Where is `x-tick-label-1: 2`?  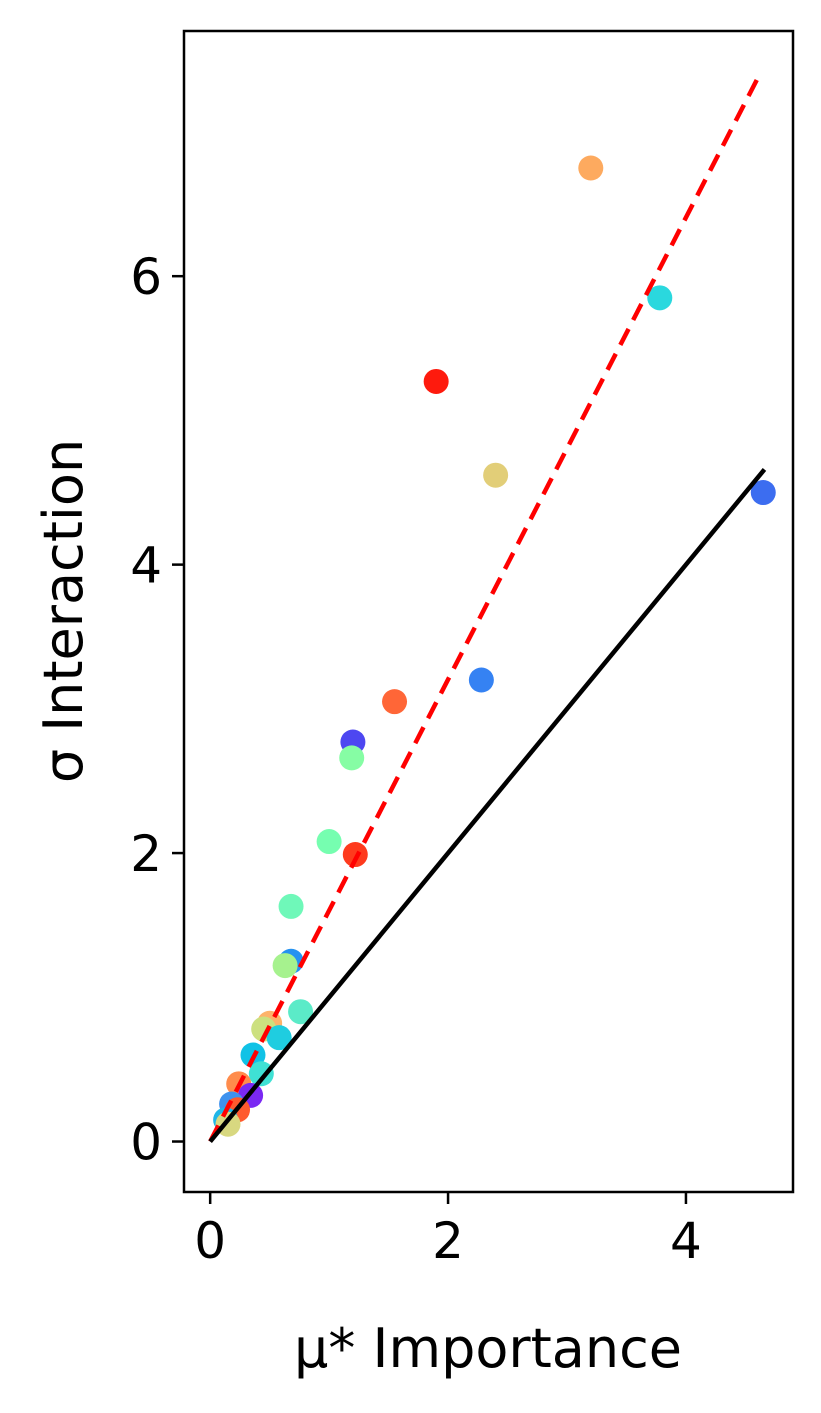 x-tick-label-1: 2 is located at coordinates (448, 1241).